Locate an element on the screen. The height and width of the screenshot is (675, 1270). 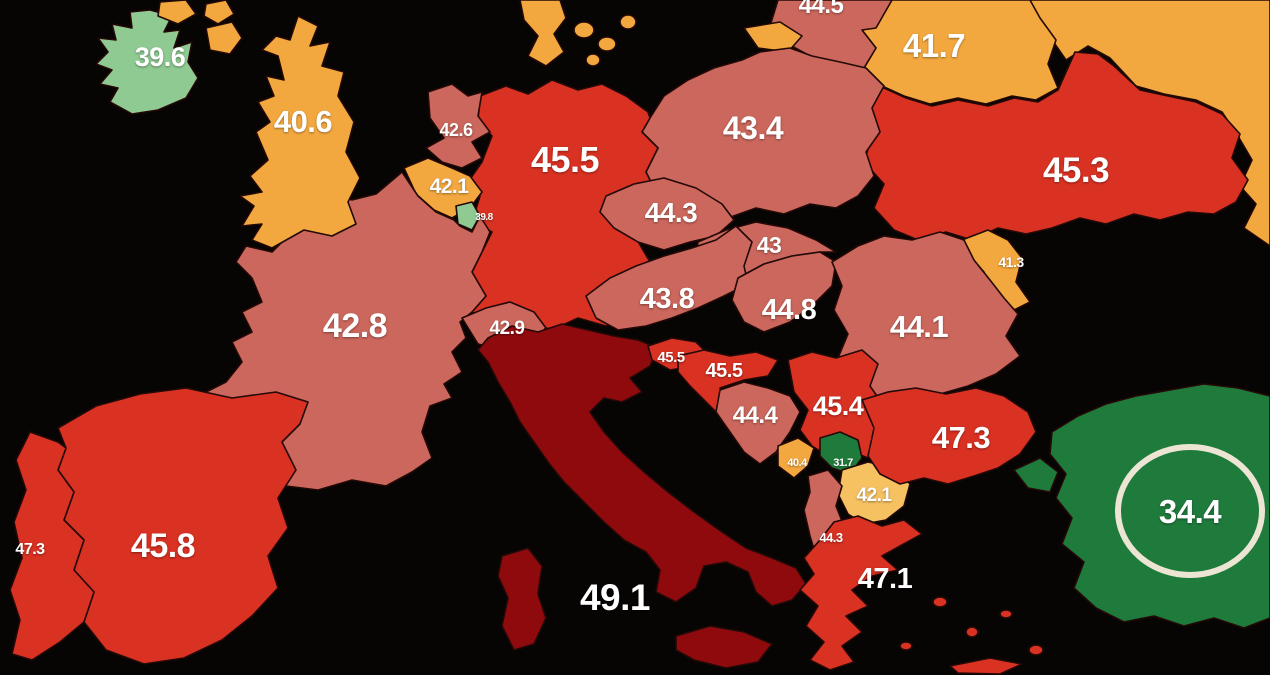
label-north-macedonia: 42.1 is located at coordinates (875, 495).